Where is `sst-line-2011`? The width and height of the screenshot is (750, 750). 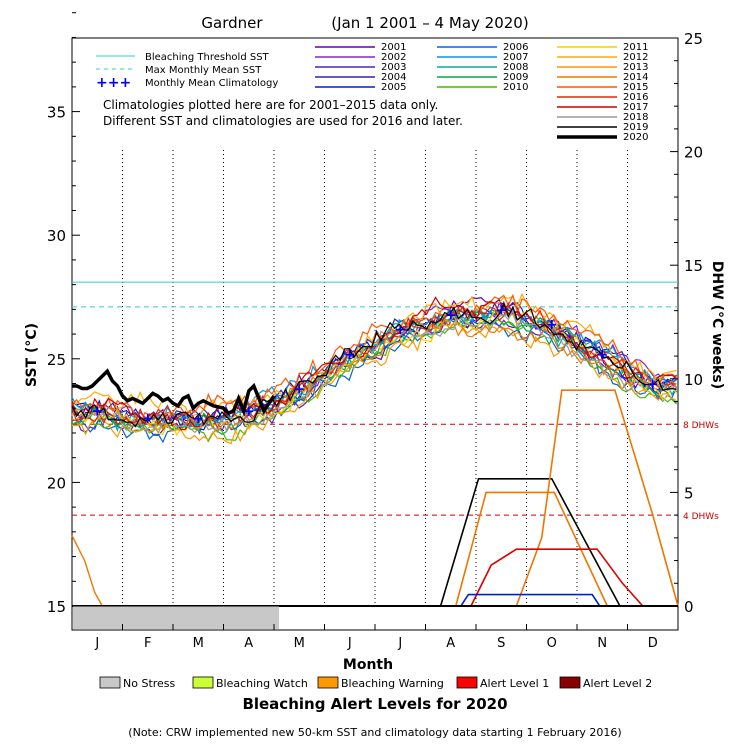 sst-line-2011 is located at coordinates (374, 373).